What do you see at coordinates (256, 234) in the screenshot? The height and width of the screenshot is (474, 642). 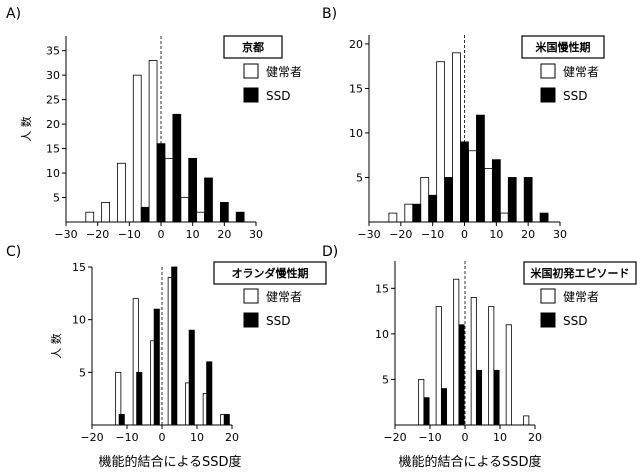 I see `x-tick-label: 30` at bounding box center [256, 234].